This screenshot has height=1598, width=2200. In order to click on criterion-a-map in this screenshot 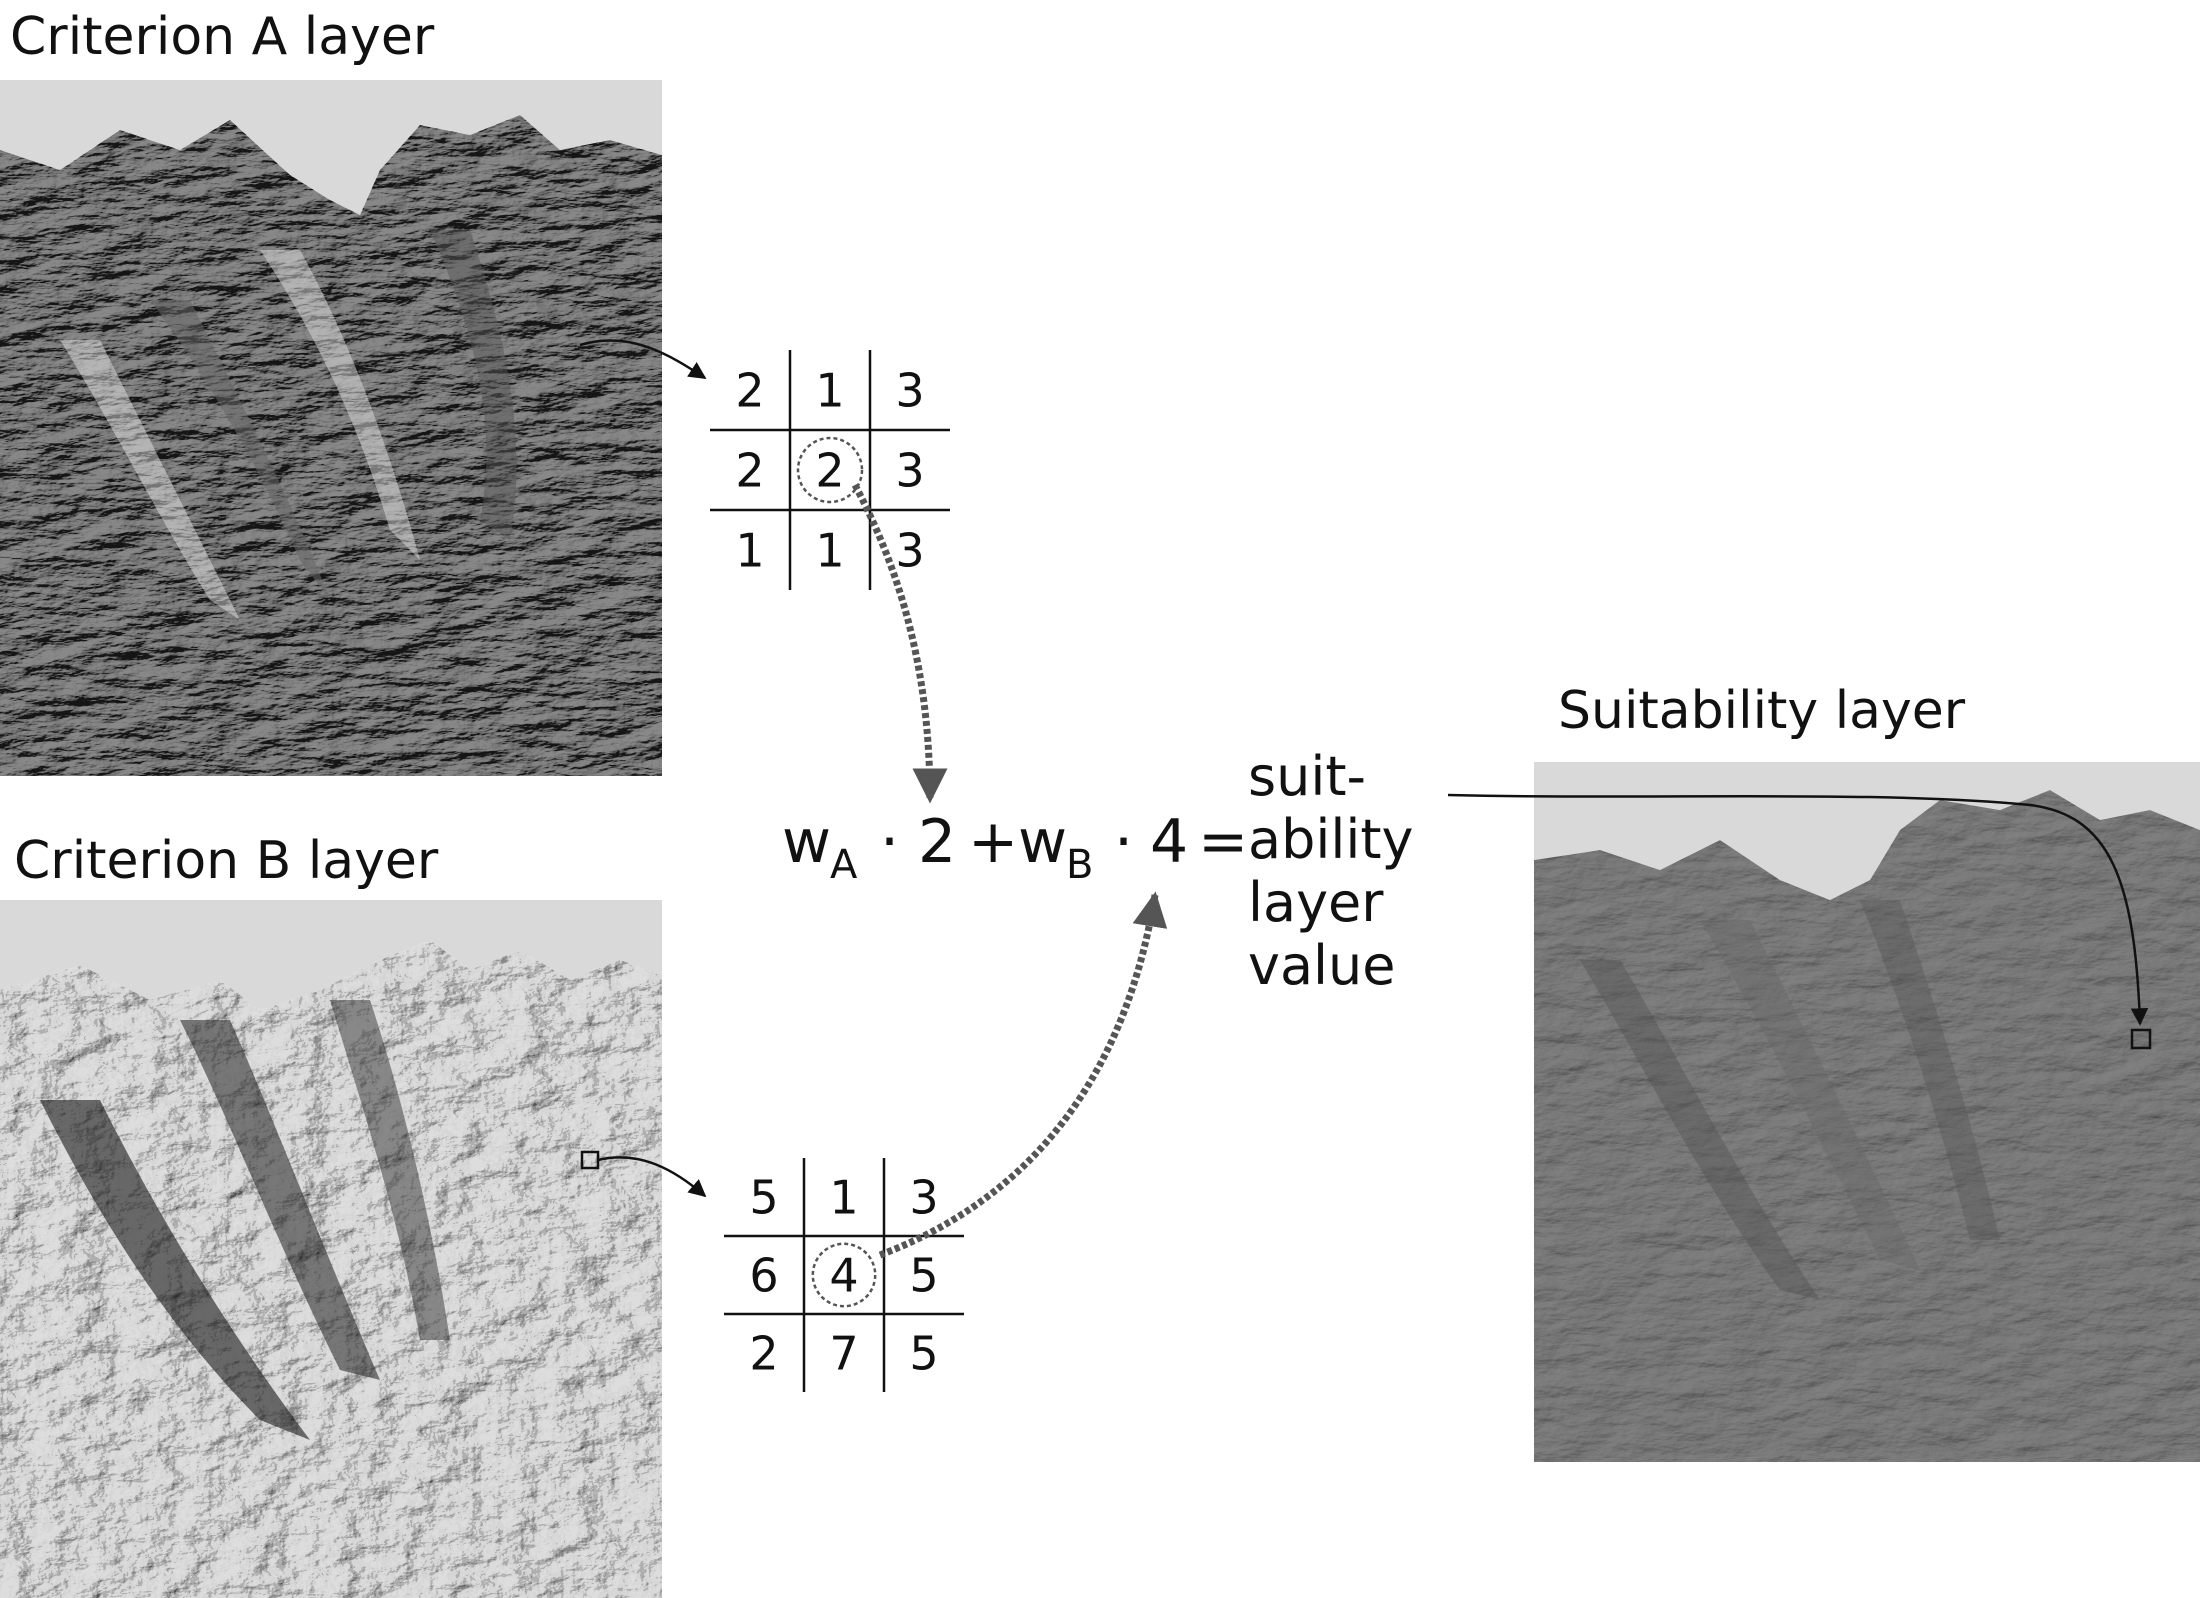, I will do `click(331, 428)`.